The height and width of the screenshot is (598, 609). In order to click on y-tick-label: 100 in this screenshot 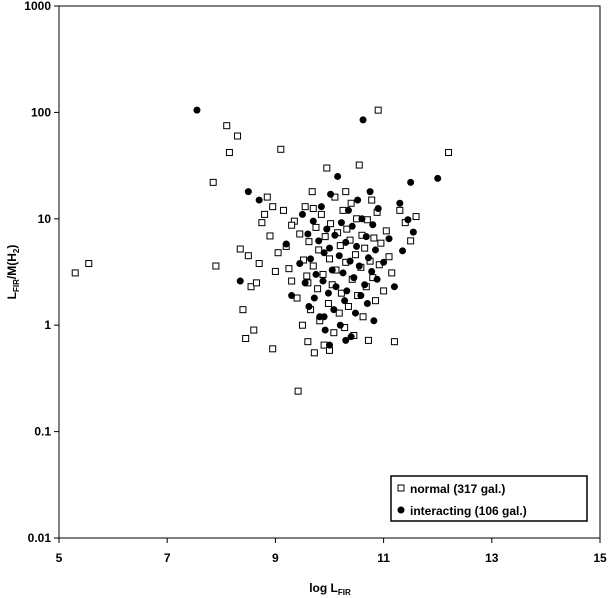, I will do `click(41, 112)`.